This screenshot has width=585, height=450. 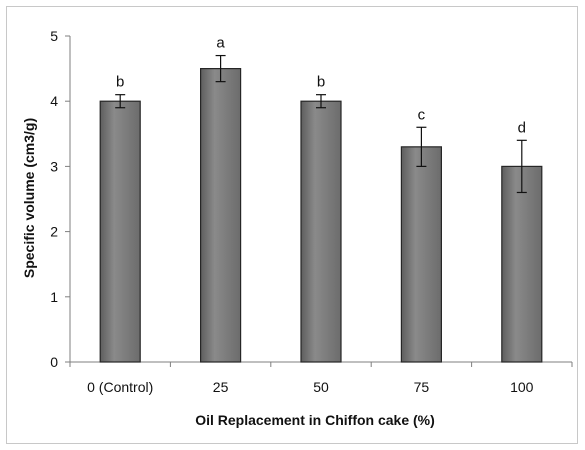 I want to click on x-axis-title: Oil Replacement in Chiffon cake (%), so click(x=315, y=420).